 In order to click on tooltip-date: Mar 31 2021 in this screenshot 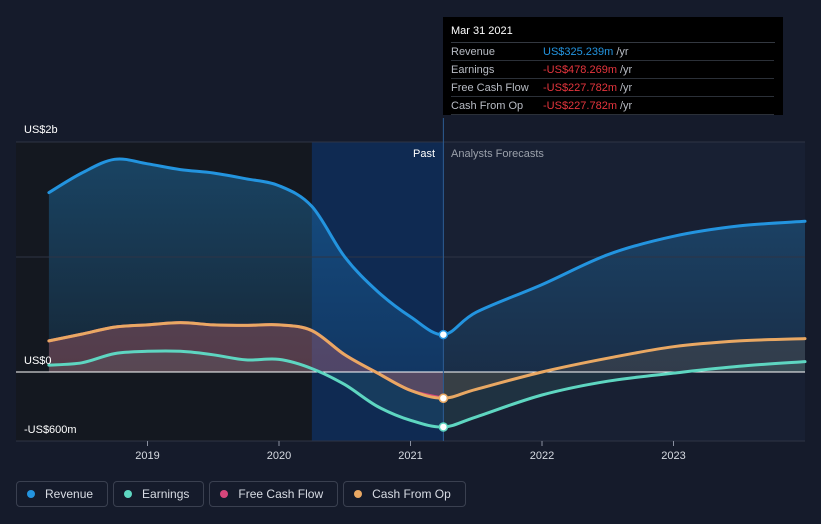, I will do `click(613, 32)`.